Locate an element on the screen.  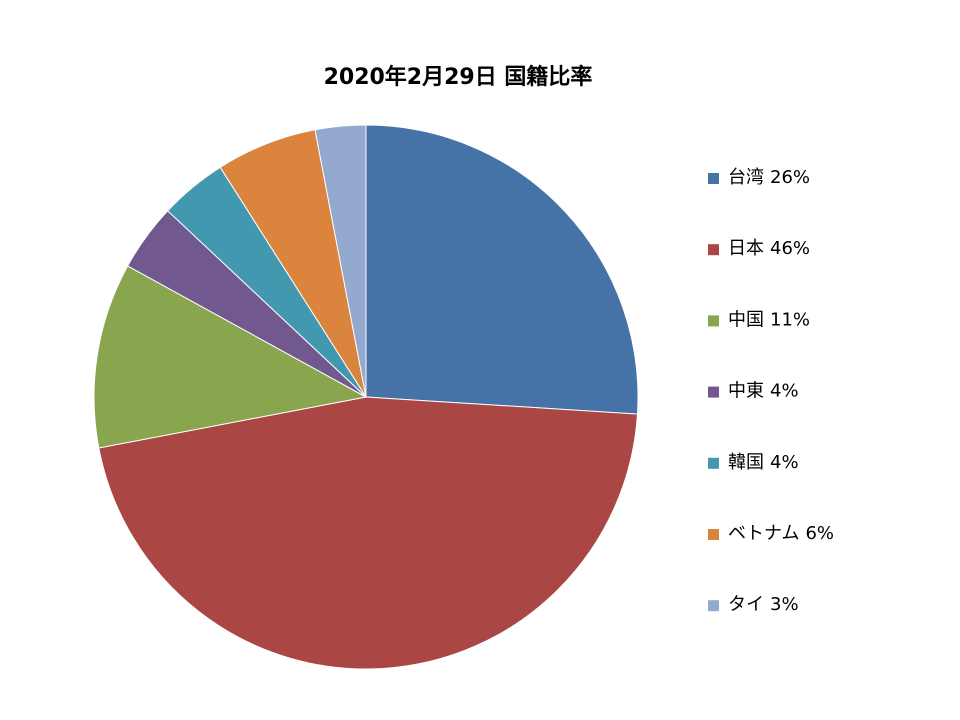
legend-label: タイ 3% is located at coordinates (763, 604).